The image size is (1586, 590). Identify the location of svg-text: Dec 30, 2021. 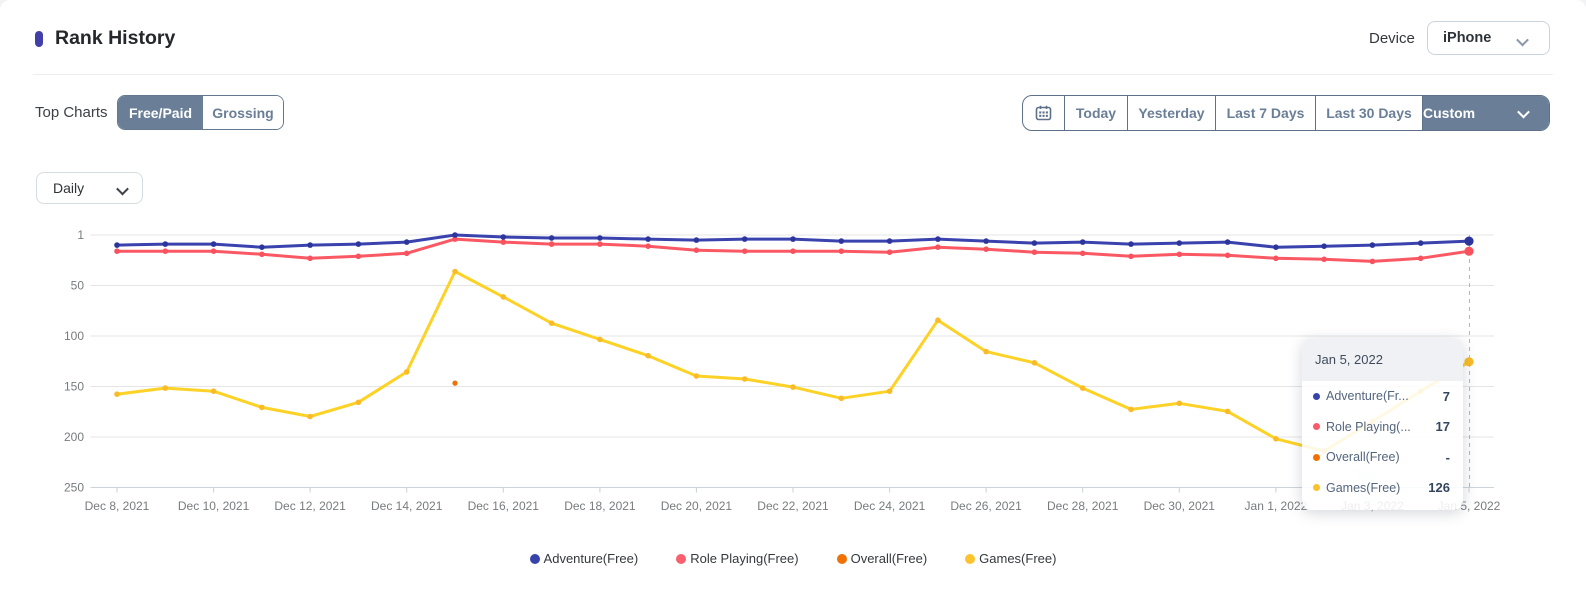
(1180, 506).